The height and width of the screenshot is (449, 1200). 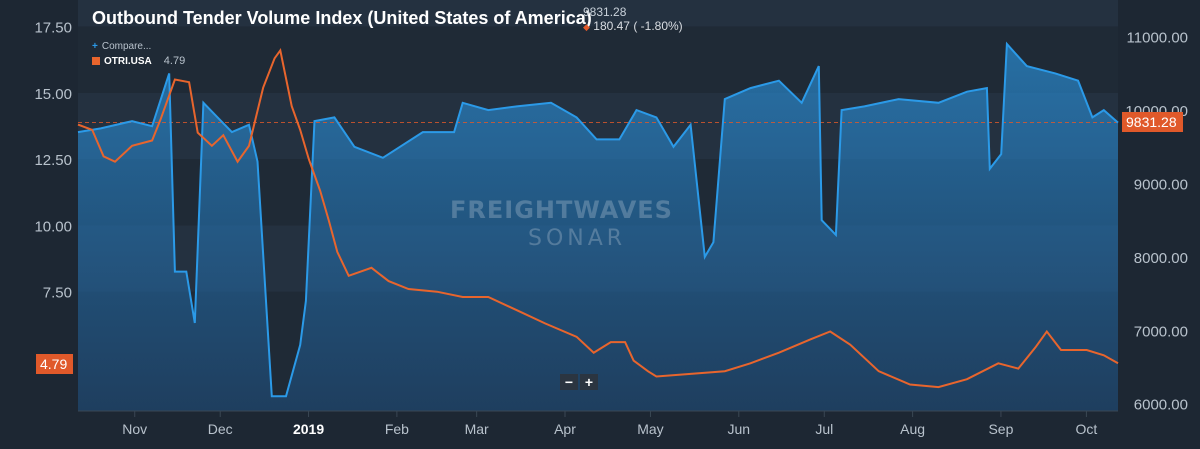 I want to click on legend-otri: OTRI.USA 4.79, so click(x=138, y=61).